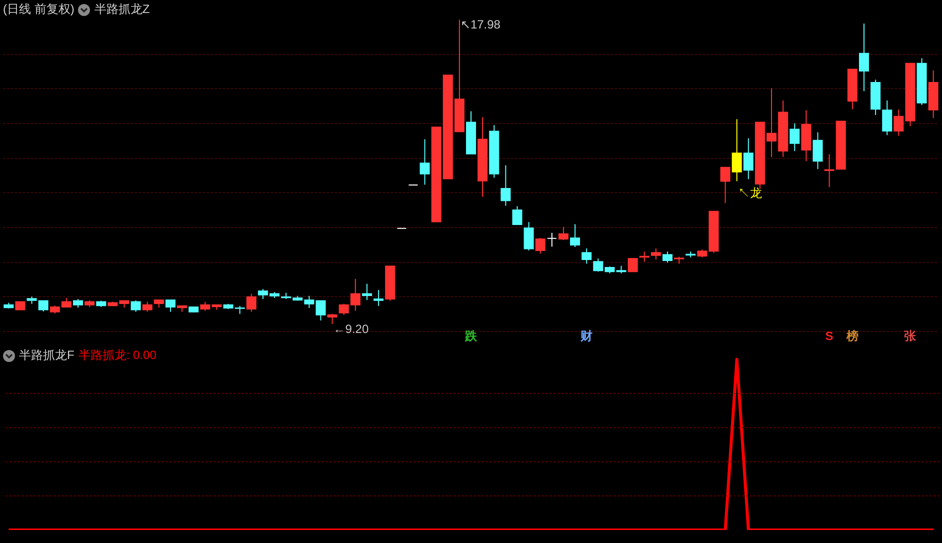 The width and height of the screenshot is (942, 543). I want to click on annotation: ↖龙, so click(750, 193).